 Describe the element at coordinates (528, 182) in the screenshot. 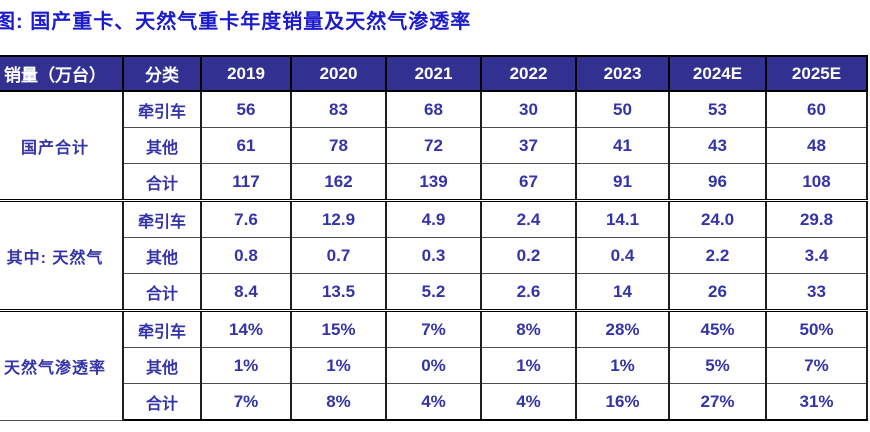

I see `value-cell: 67` at that location.